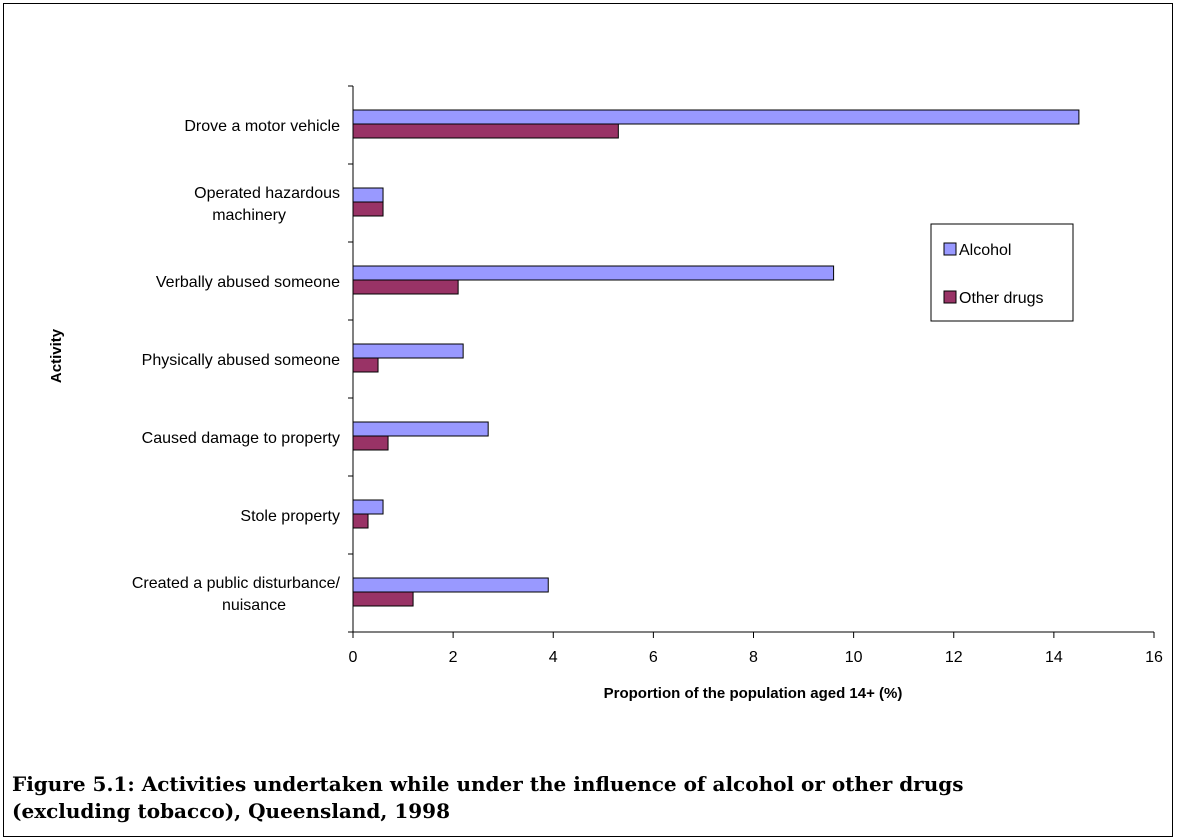  Describe the element at coordinates (553, 657) in the screenshot. I see `x-tick-label-2: 4` at that location.